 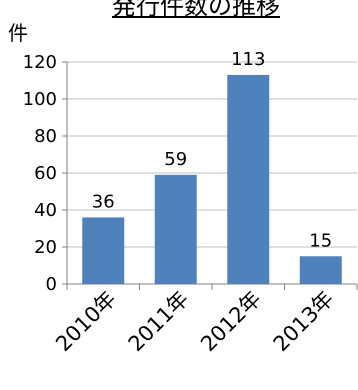 What do you see at coordinates (196, 10) in the screenshot?
I see `chart-title: 発行件数の推移` at bounding box center [196, 10].